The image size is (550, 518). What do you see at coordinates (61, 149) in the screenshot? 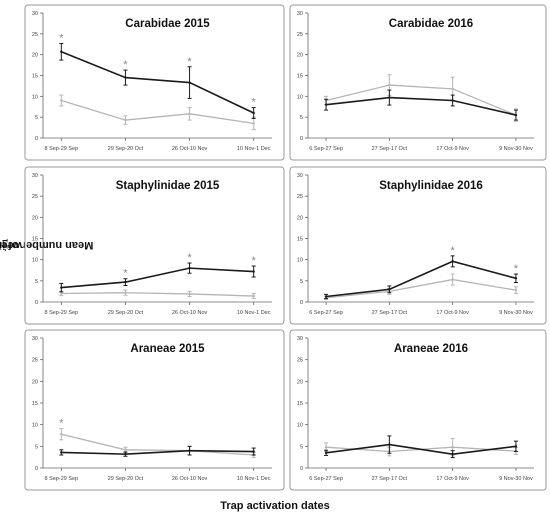
I see `x-tick-label: 8 Sep-29 Sep` at bounding box center [61, 149].